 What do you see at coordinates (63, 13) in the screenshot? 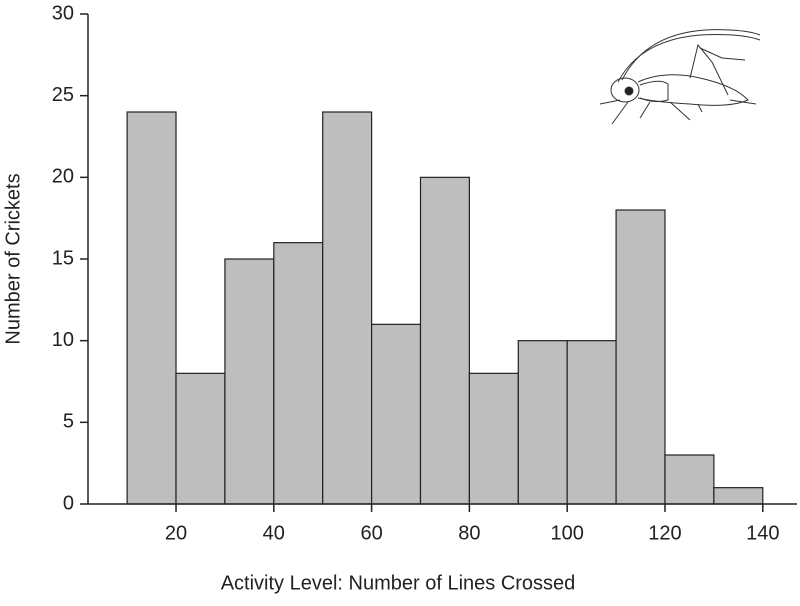
I see `y-tick-label: 30` at bounding box center [63, 13].